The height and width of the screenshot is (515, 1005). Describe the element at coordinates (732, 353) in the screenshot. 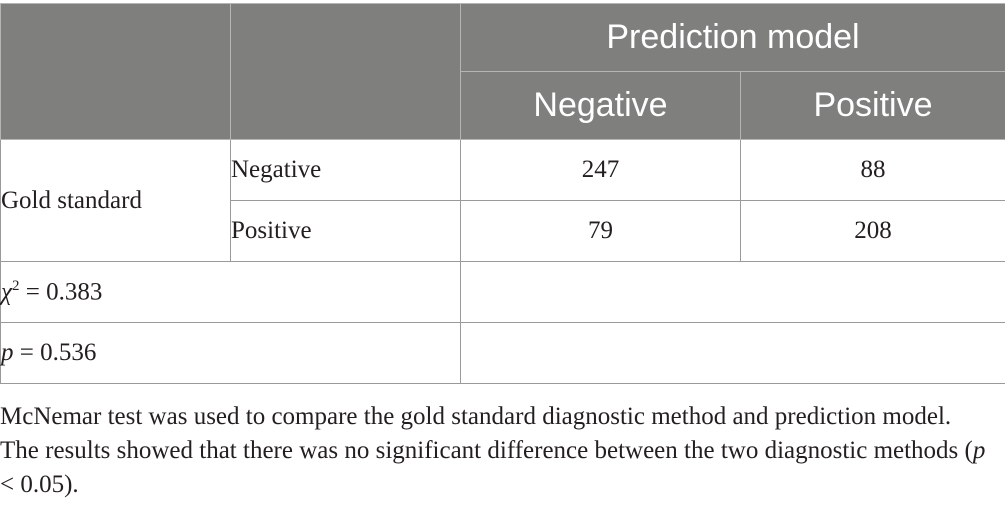

I see `p-value-empty` at that location.